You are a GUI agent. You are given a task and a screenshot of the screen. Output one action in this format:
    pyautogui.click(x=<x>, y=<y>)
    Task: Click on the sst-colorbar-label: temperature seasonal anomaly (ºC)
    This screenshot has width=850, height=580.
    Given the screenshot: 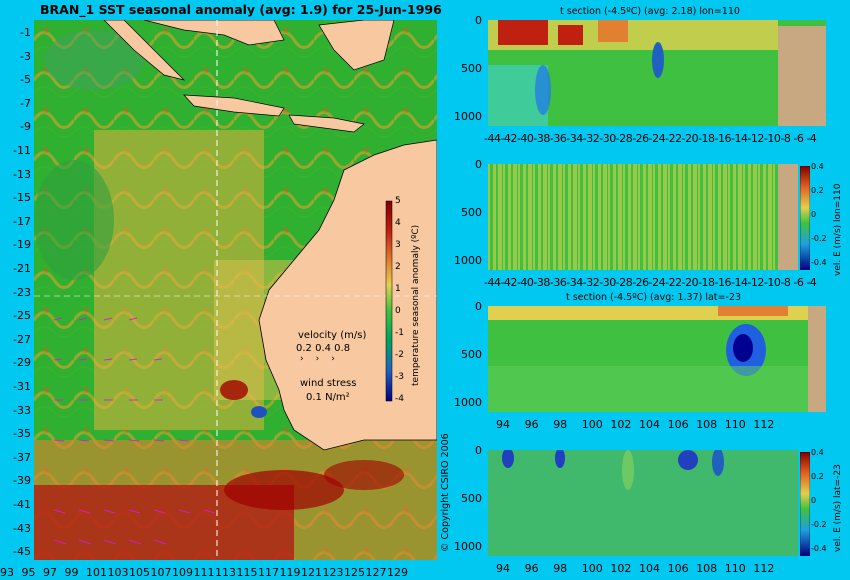 What is the action you would take?
    pyautogui.click(x=416, y=305)
    